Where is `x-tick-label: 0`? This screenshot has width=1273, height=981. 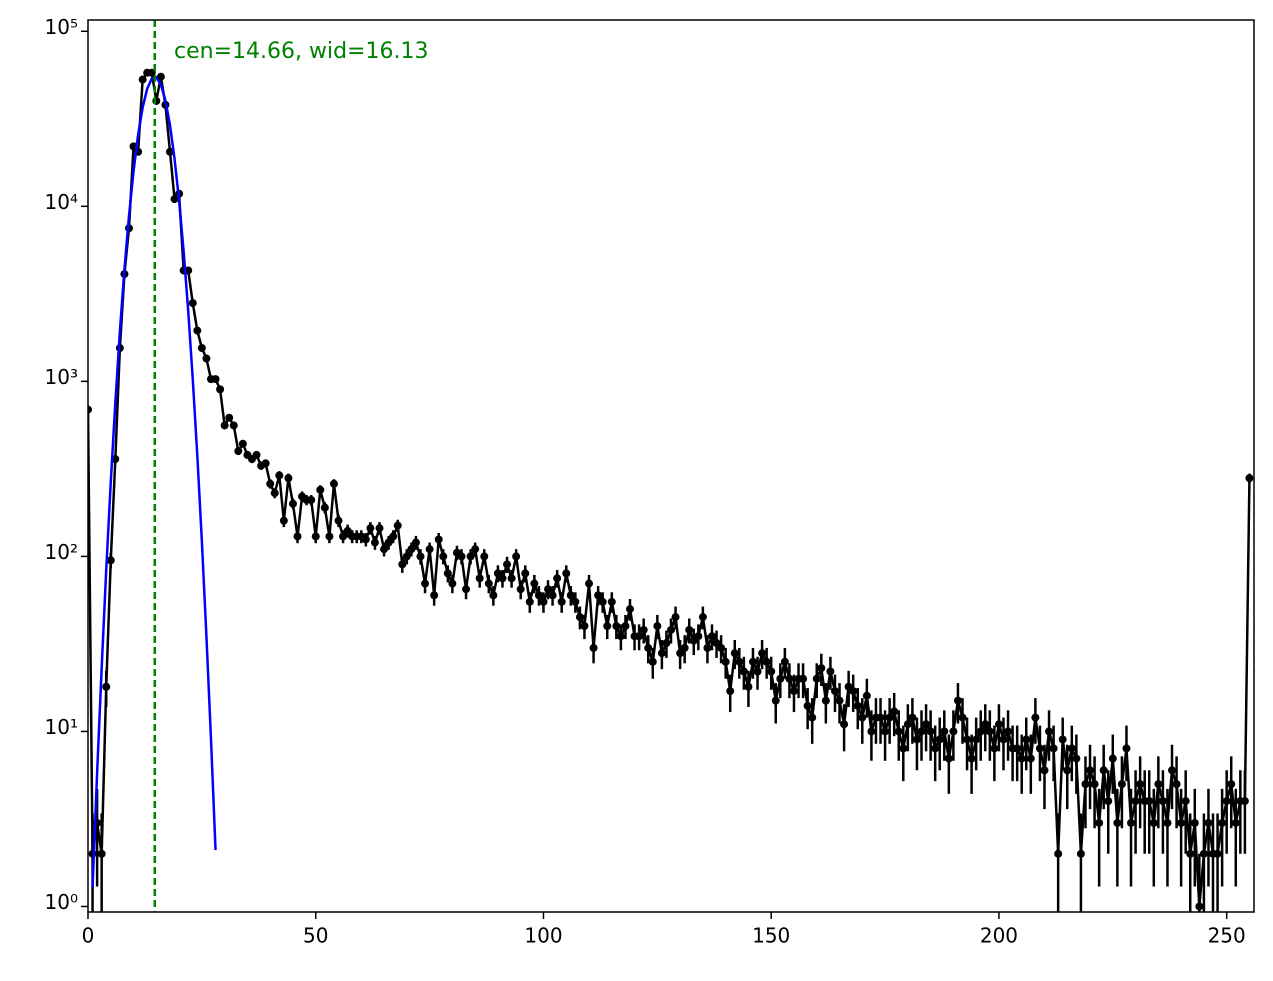 x-tick-label: 0 is located at coordinates (88, 936).